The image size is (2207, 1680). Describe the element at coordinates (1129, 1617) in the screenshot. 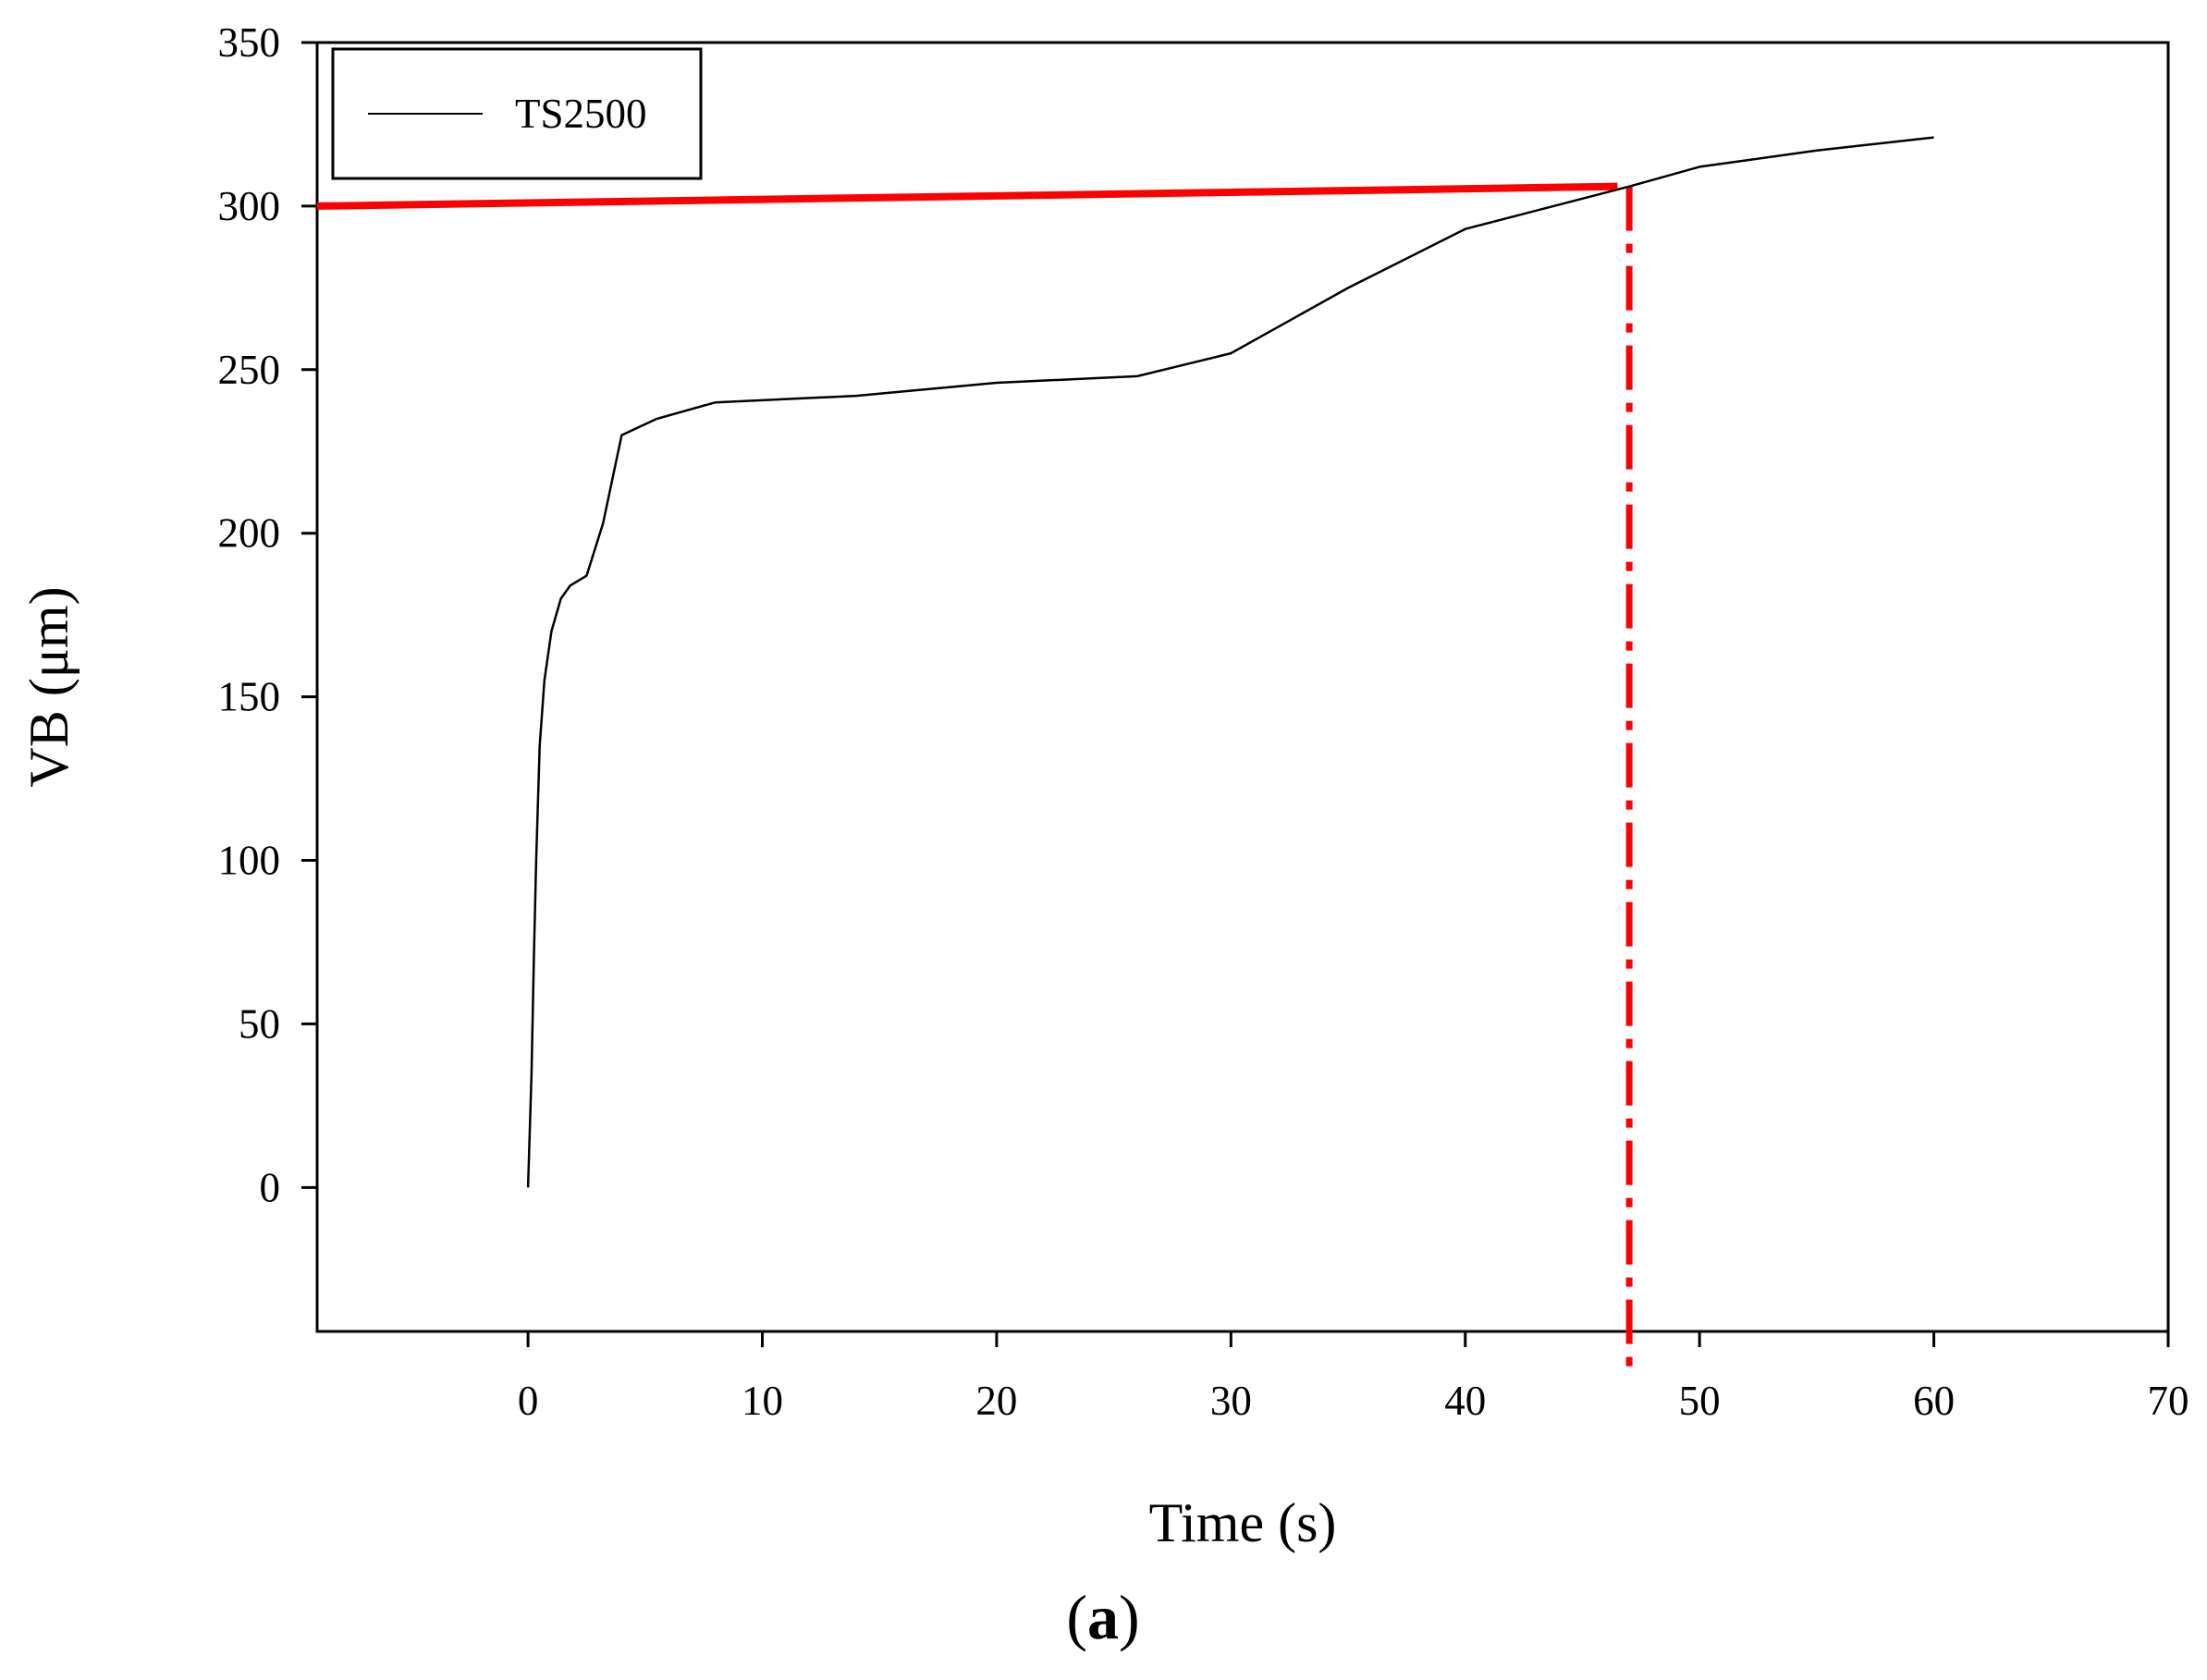

I see `caption-close-paren: )` at that location.